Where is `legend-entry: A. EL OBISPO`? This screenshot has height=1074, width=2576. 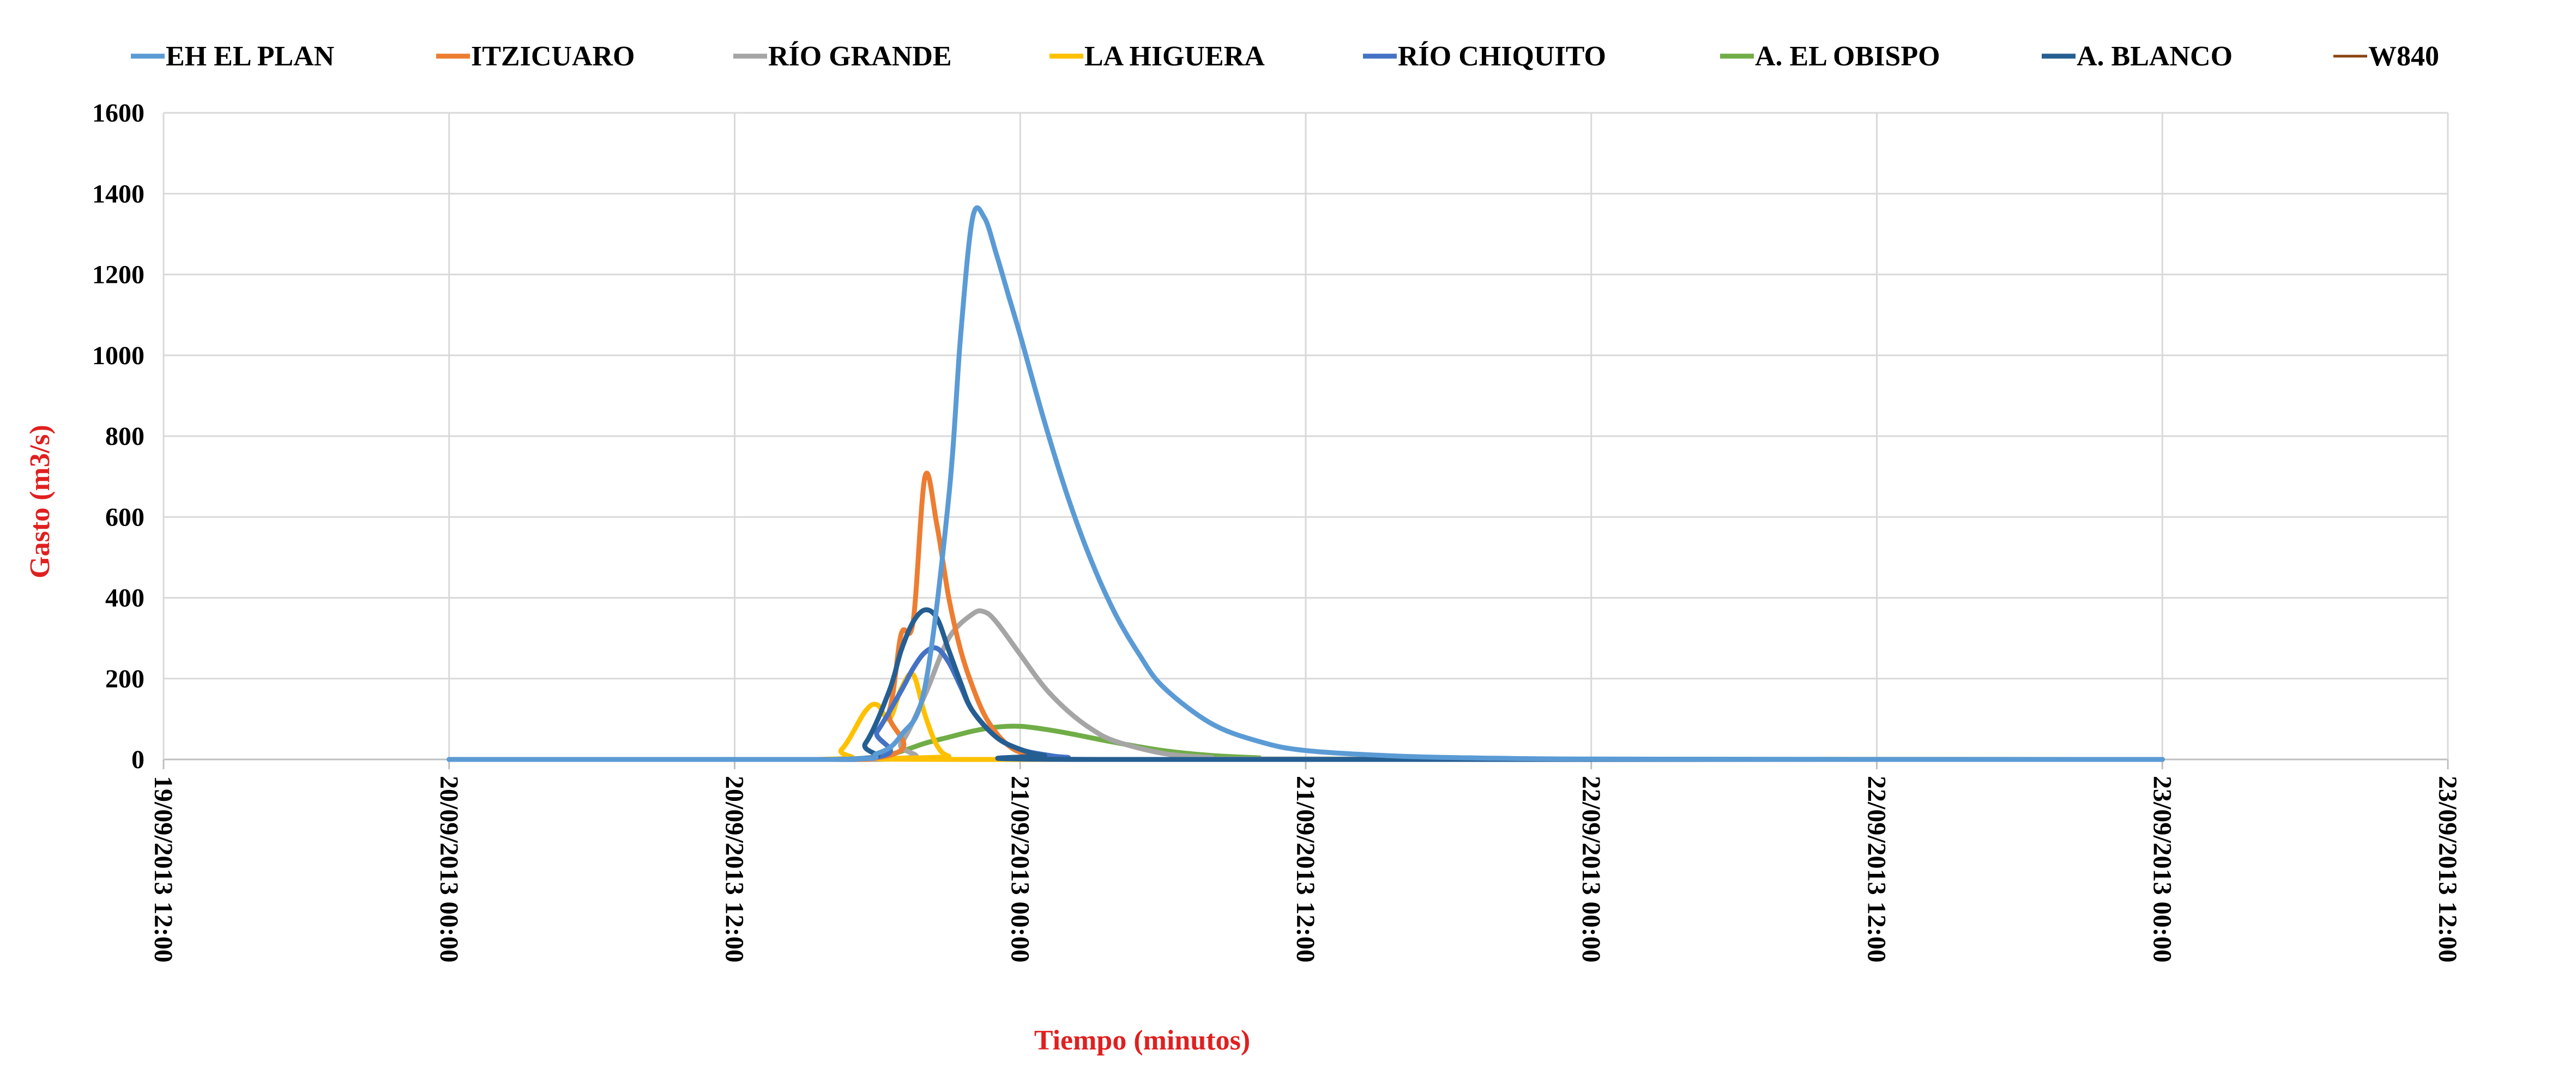 legend-entry: A. EL OBISPO is located at coordinates (1830, 56).